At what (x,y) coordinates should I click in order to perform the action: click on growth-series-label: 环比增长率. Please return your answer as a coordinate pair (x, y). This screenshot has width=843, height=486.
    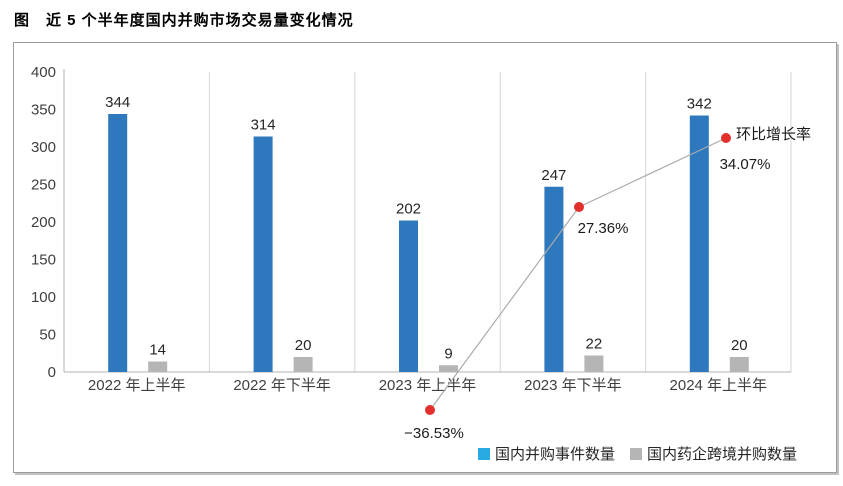
    Looking at the image, I should click on (773, 134).